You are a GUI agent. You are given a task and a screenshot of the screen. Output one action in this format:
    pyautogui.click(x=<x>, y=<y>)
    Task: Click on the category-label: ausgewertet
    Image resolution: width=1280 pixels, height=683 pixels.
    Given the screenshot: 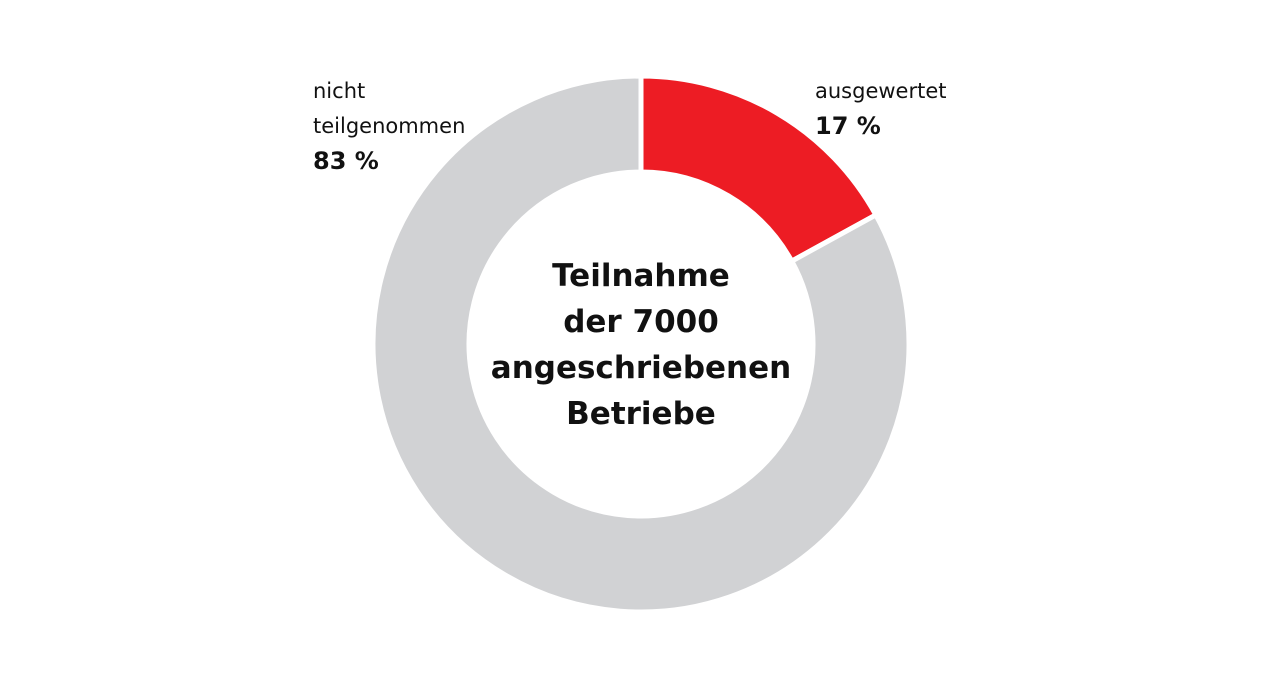 What is the action you would take?
    pyautogui.click(x=881, y=91)
    